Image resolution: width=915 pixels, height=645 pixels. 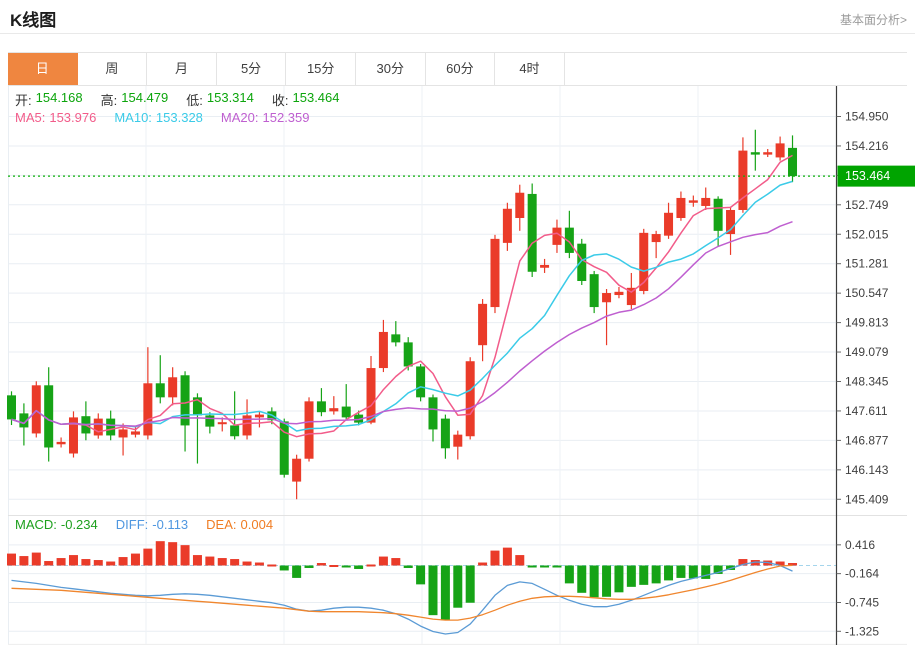 What do you see at coordinates (113, 69) in the screenshot?
I see `tab-1-周: 周` at bounding box center [113, 69].